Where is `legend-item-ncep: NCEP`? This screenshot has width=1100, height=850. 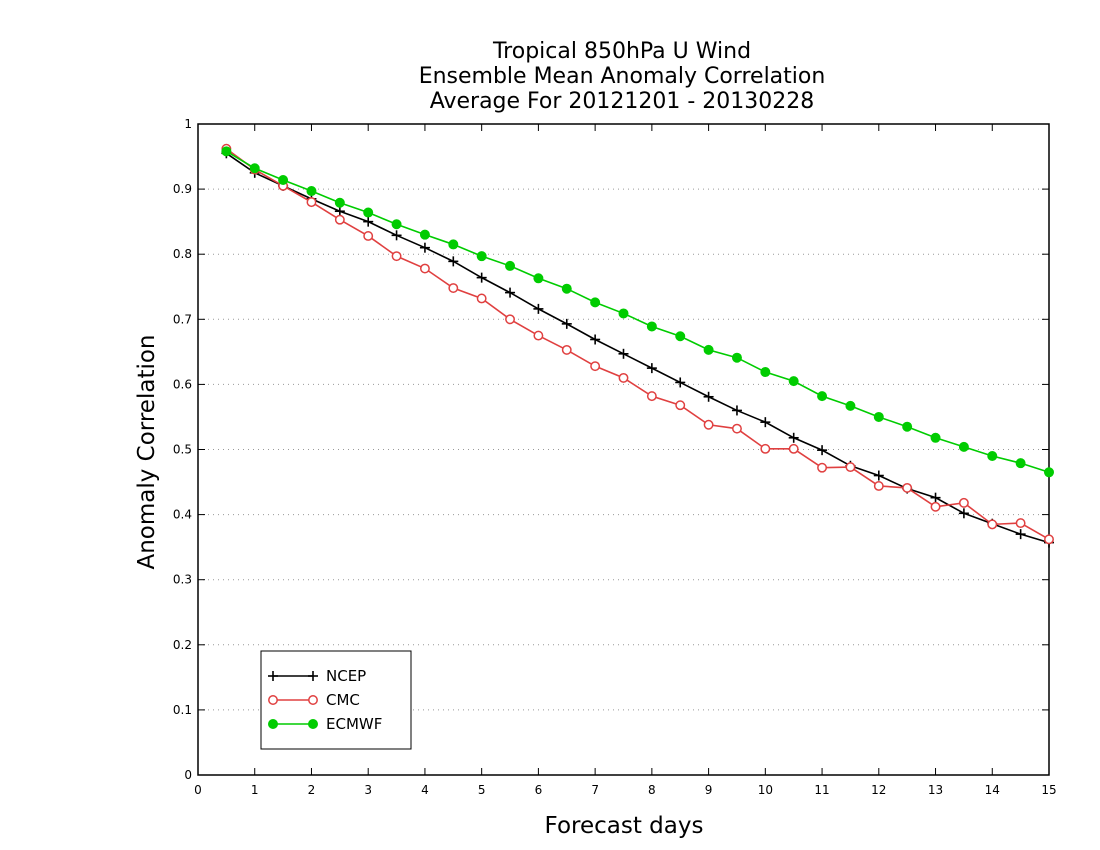 legend-item-ncep: NCEP is located at coordinates (317, 676).